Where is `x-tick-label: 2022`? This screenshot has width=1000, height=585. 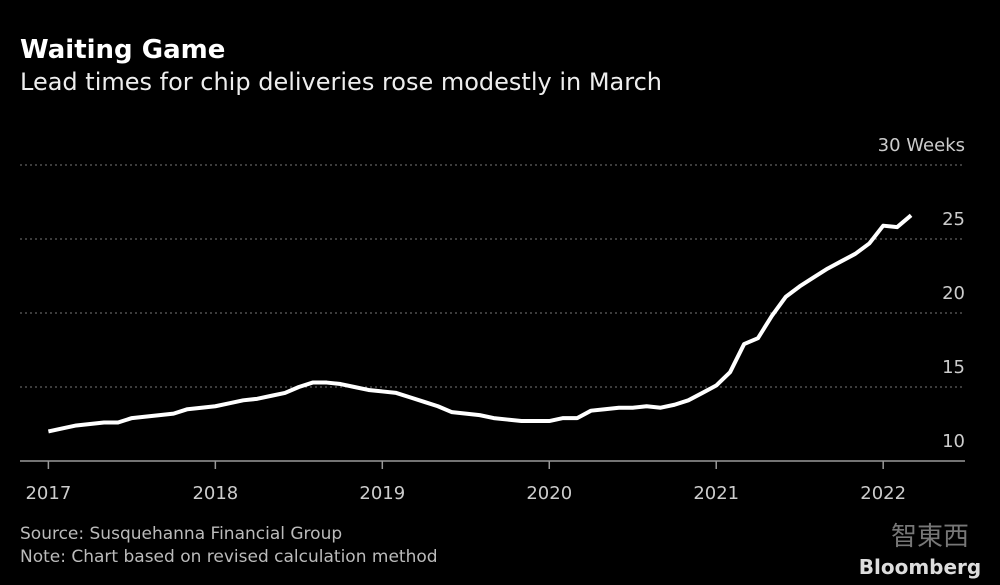 x-tick-label: 2022 is located at coordinates (883, 493).